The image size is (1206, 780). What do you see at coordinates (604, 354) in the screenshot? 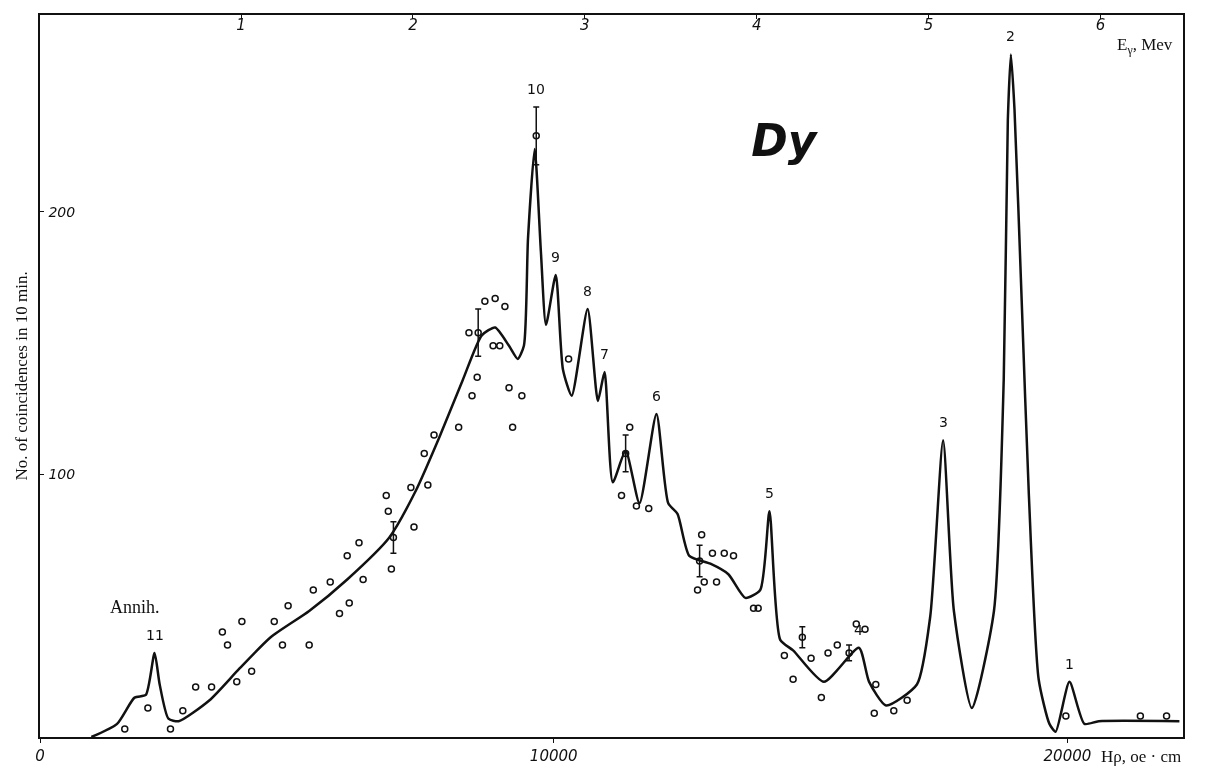
I see `annotation: 7` at bounding box center [604, 354].